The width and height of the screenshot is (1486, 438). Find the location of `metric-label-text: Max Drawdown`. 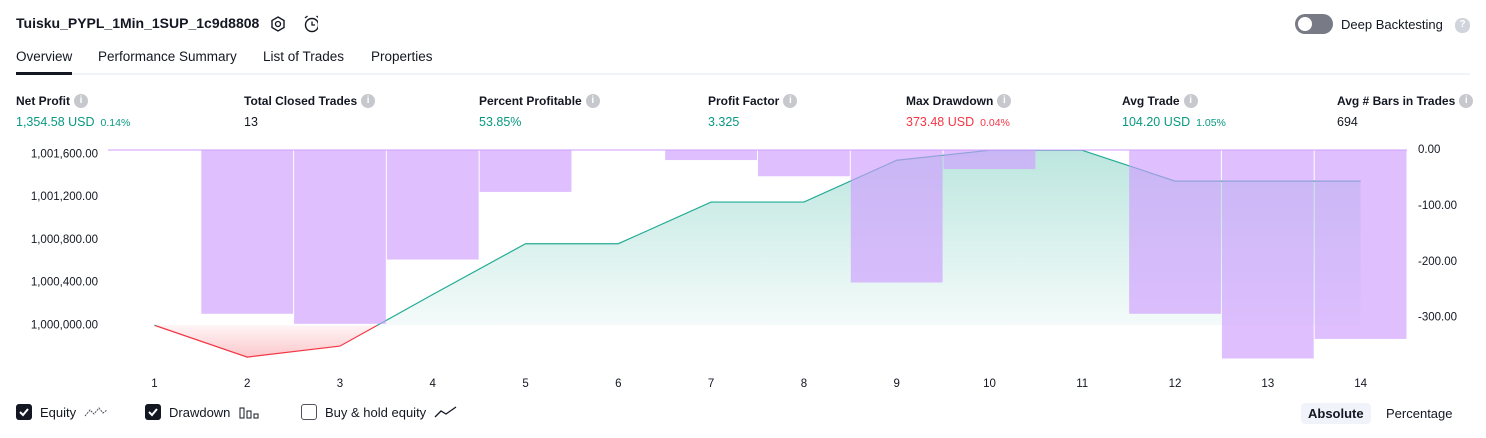

metric-label-text: Max Drawdown is located at coordinates (950, 101).